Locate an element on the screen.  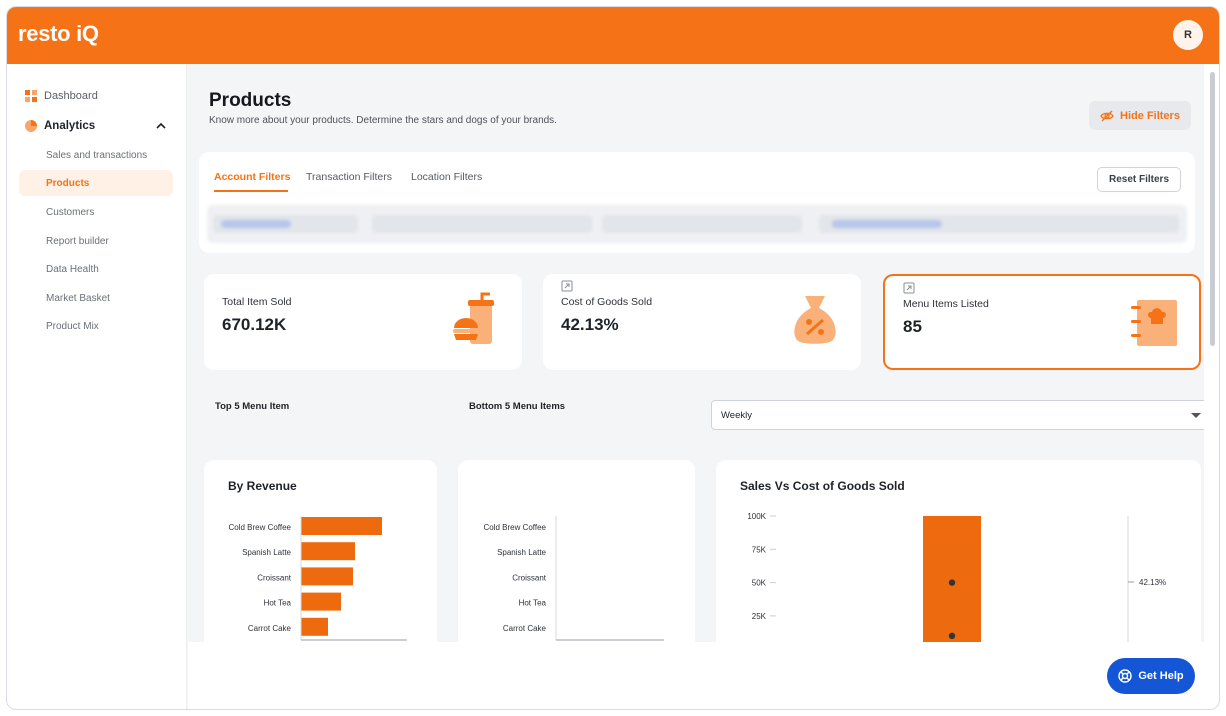
sidebar-item-label: Dashboard is located at coordinates (71, 96).